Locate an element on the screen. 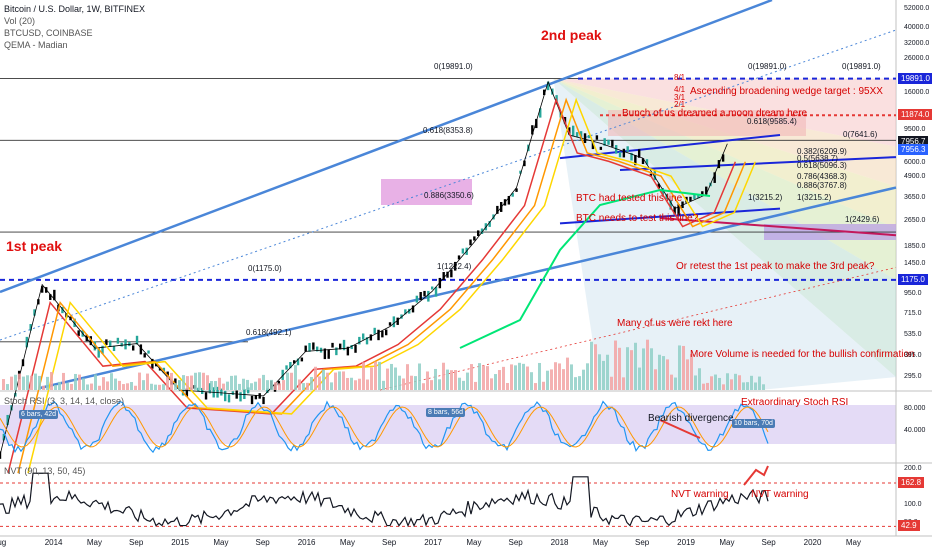  peak2-label: 2nd peak is located at coordinates (571, 35).